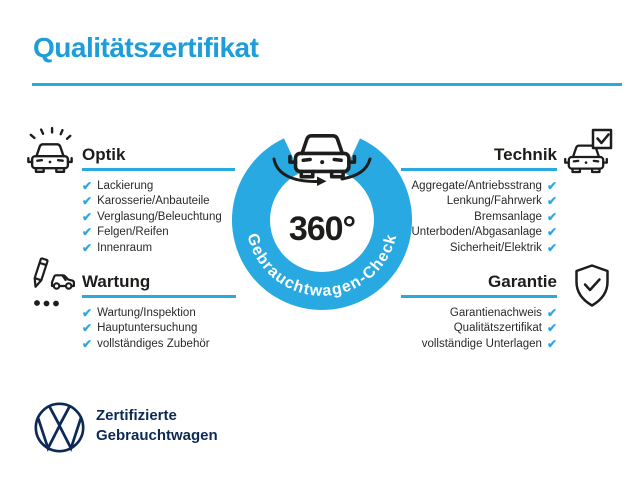 The width and height of the screenshot is (640, 480). I want to click on checklist-item-label: Sicherheit/Elektrik, so click(495, 247).